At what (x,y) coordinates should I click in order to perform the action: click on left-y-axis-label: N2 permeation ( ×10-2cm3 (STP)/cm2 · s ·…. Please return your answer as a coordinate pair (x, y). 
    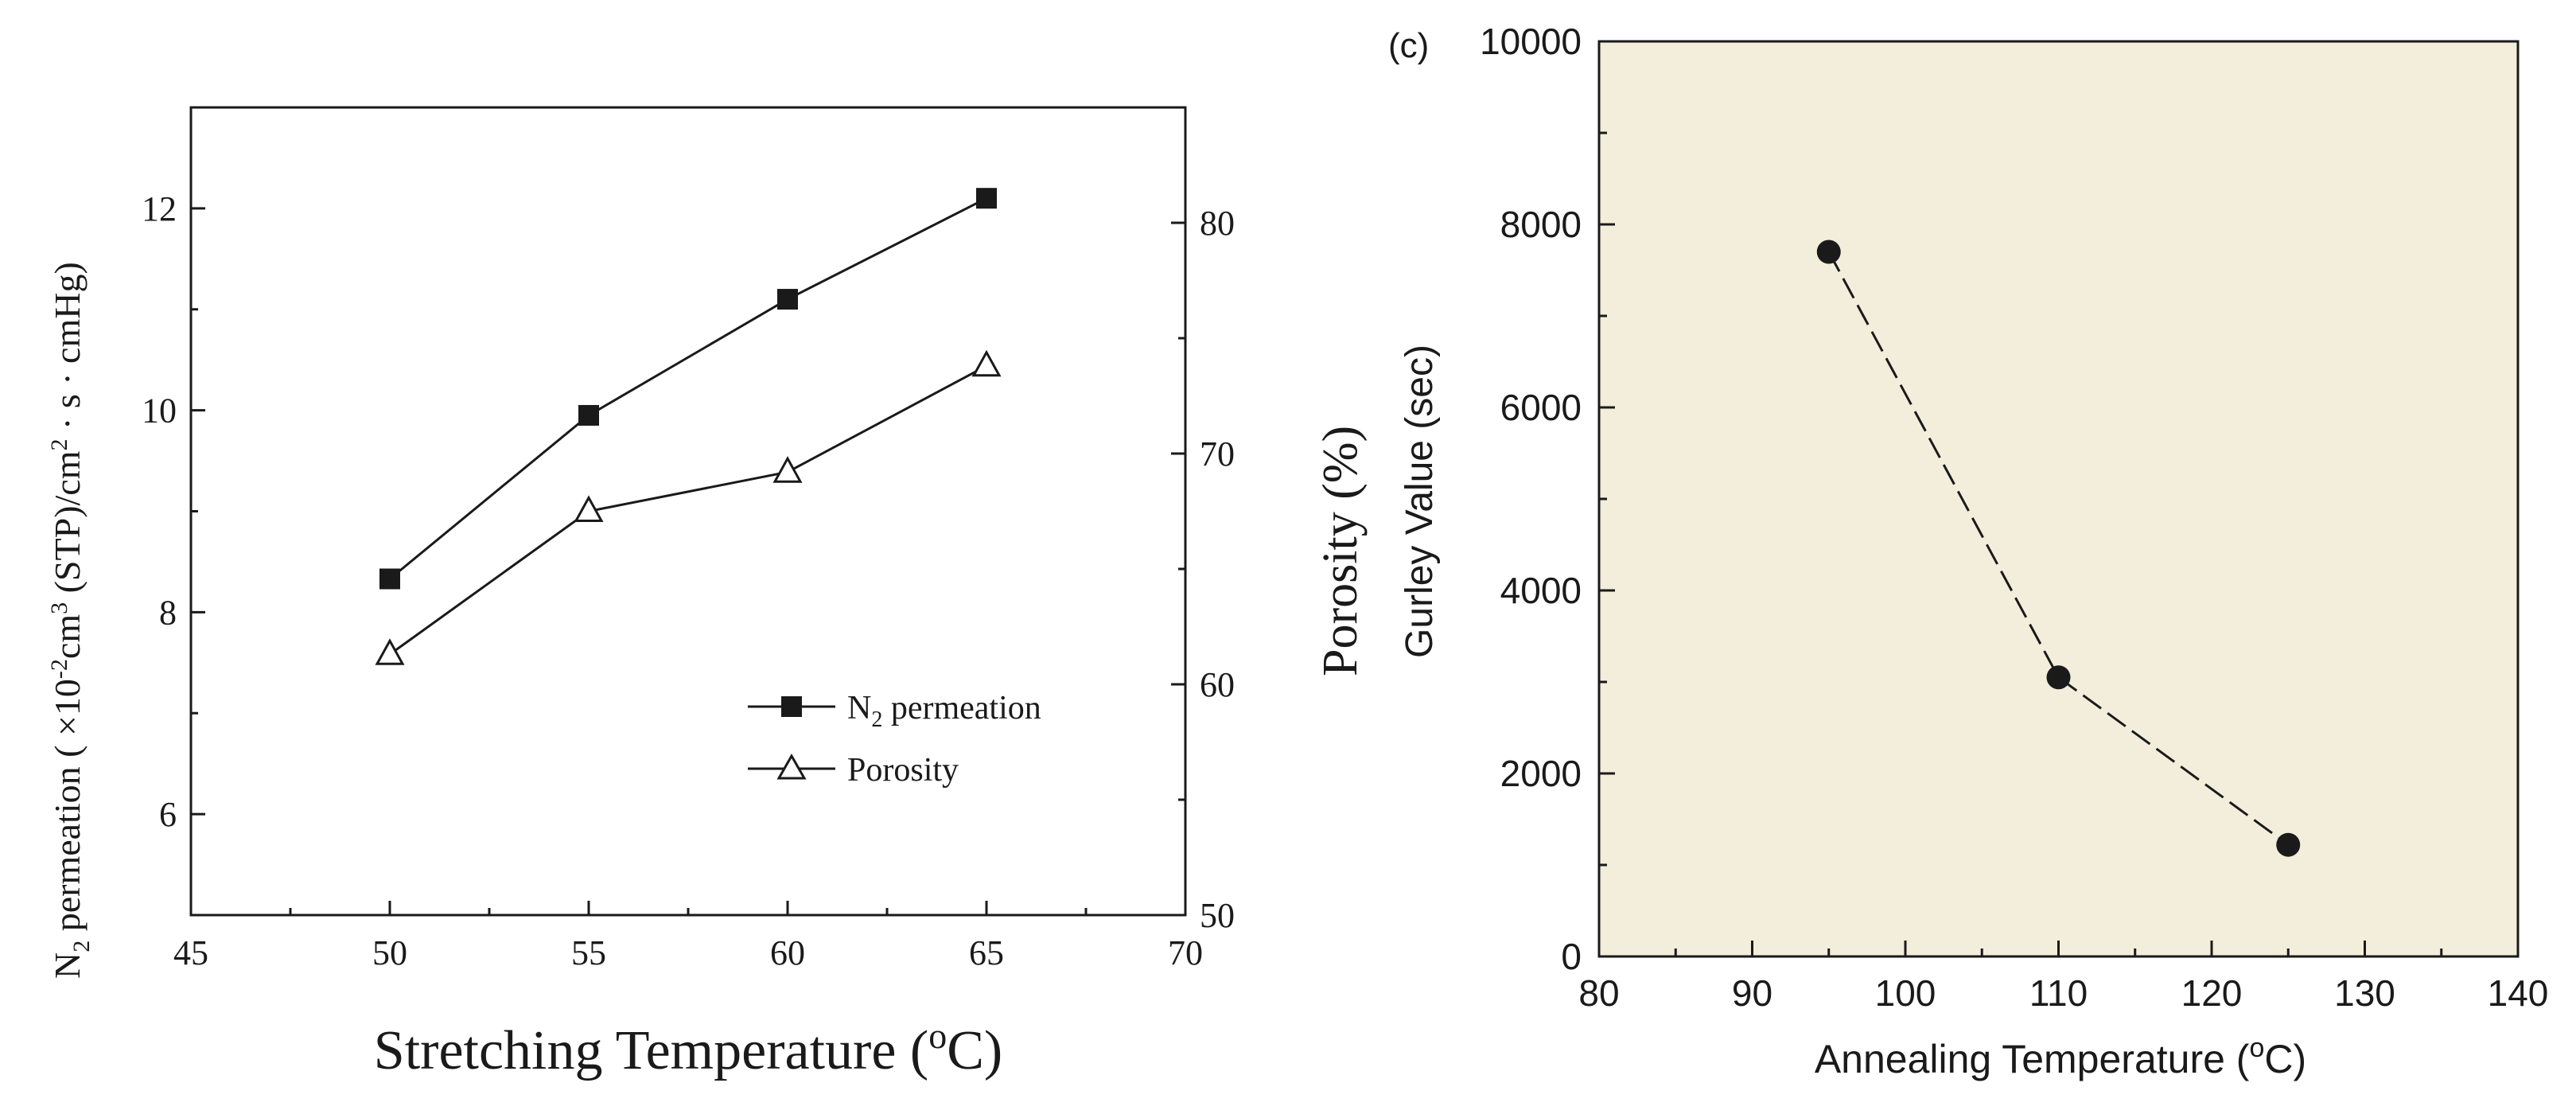
    Looking at the image, I should click on (71, 620).